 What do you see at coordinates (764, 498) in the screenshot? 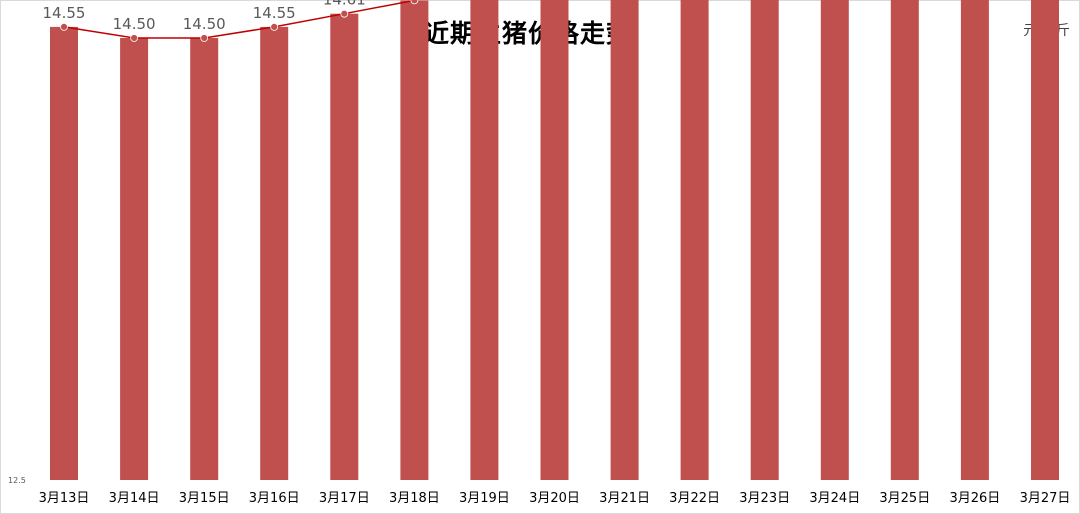
I see `x-tick-label: 3月23日` at bounding box center [764, 498].